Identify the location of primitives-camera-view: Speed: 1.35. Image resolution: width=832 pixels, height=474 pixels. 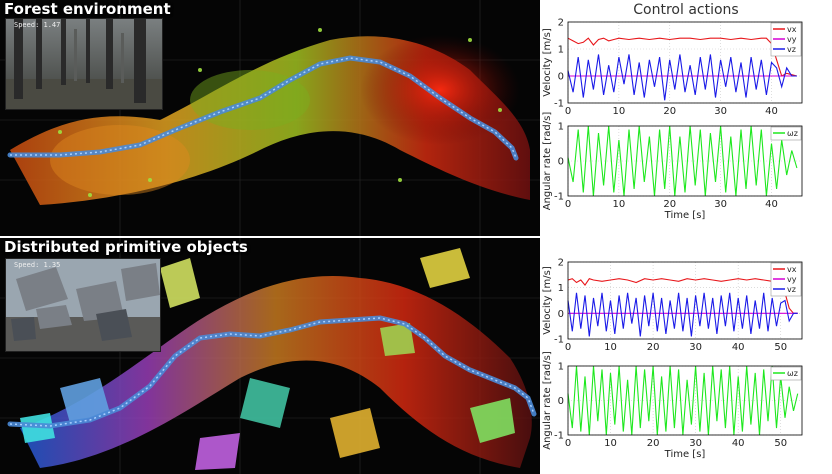
(83, 305).